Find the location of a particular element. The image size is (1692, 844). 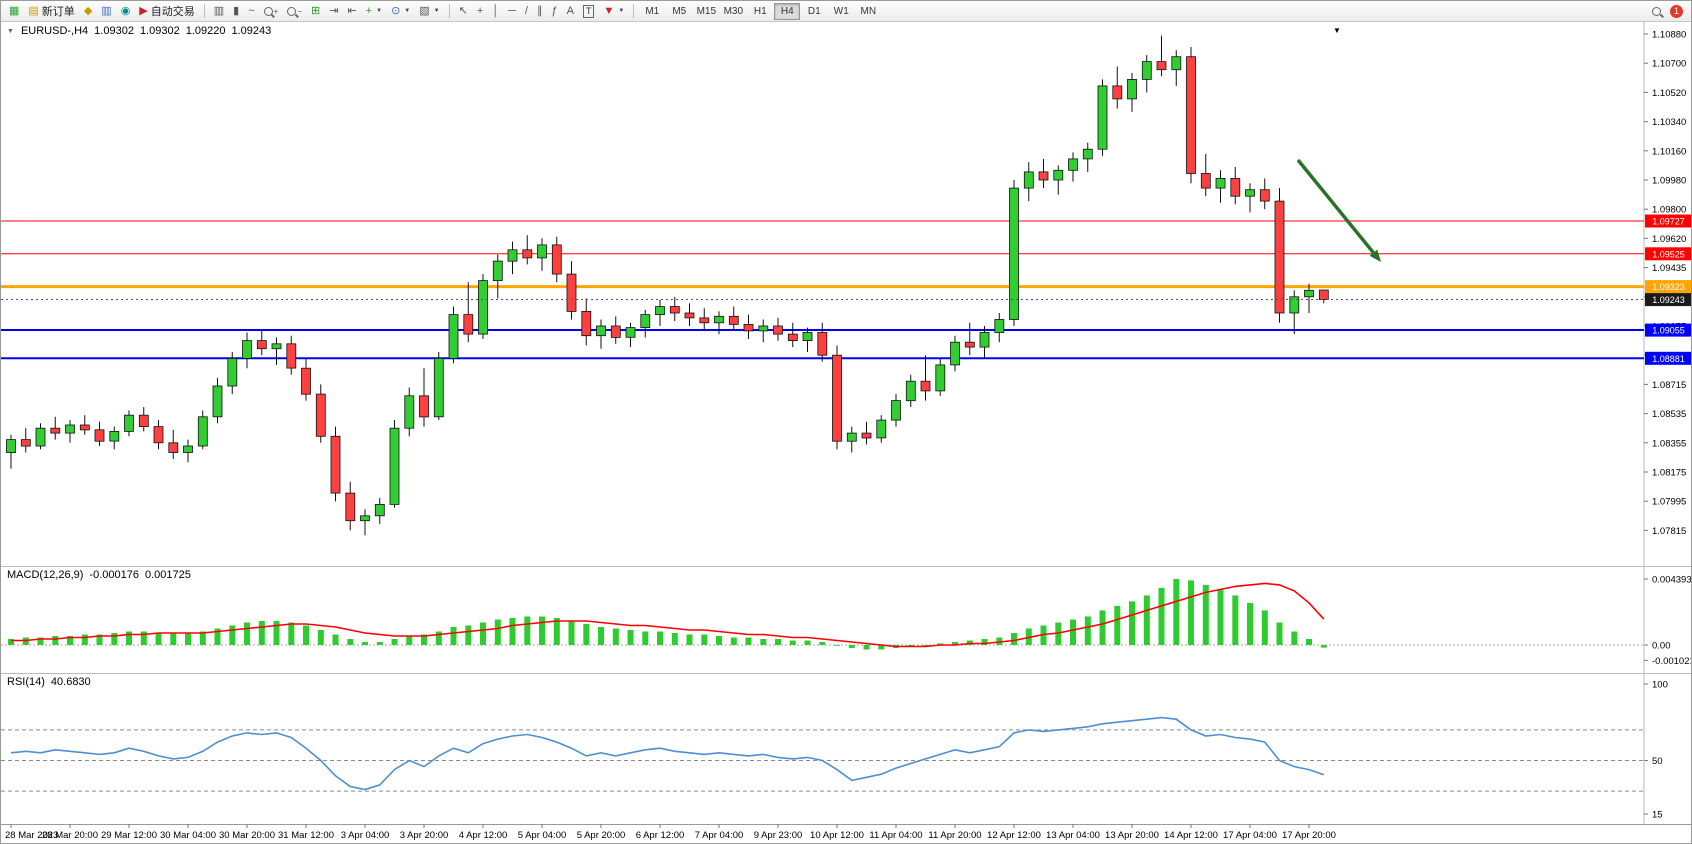

time-label: 3 Apr 20:00 is located at coordinates (424, 835).